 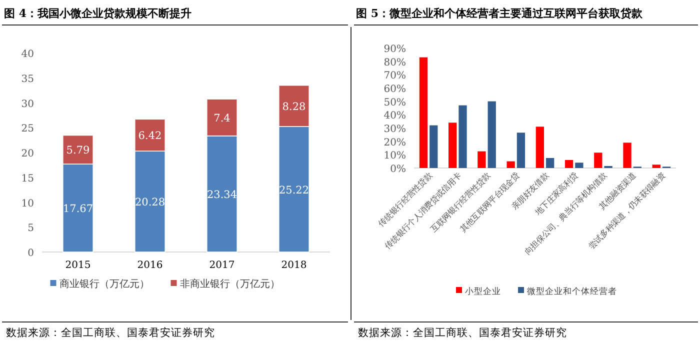 I want to click on x-tick-label: 2016, so click(x=150, y=265).